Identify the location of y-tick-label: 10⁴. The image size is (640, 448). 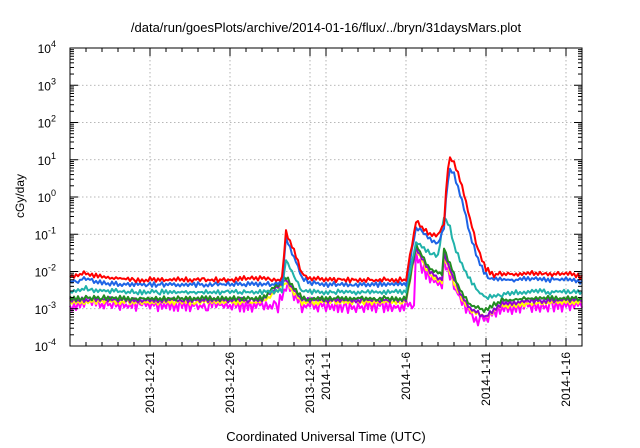
(47, 47).